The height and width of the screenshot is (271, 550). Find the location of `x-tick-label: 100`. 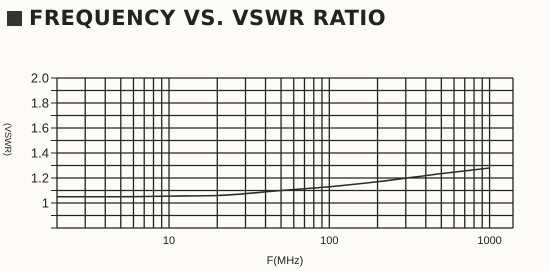

x-tick-label: 100 is located at coordinates (329, 240).